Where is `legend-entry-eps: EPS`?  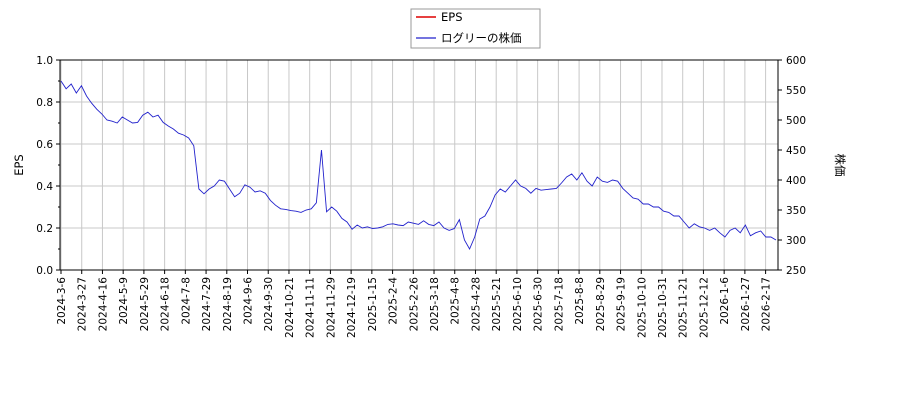 legend-entry-eps: EPS is located at coordinates (452, 17).